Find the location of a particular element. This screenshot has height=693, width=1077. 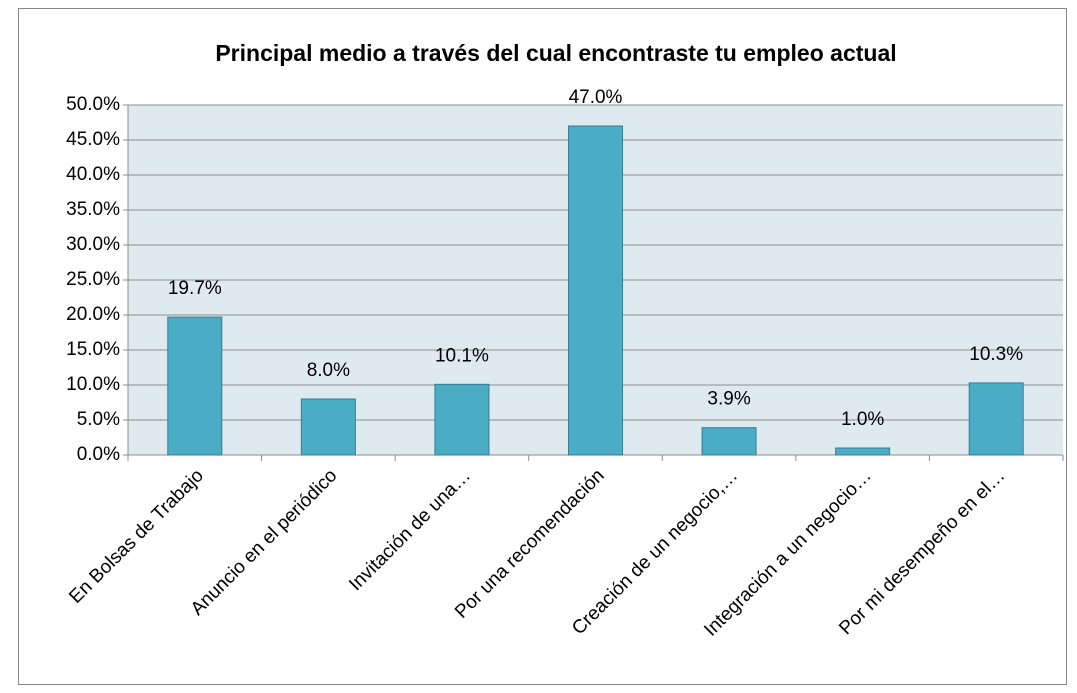

y-tick-label: 10.0% is located at coordinates (93, 384).